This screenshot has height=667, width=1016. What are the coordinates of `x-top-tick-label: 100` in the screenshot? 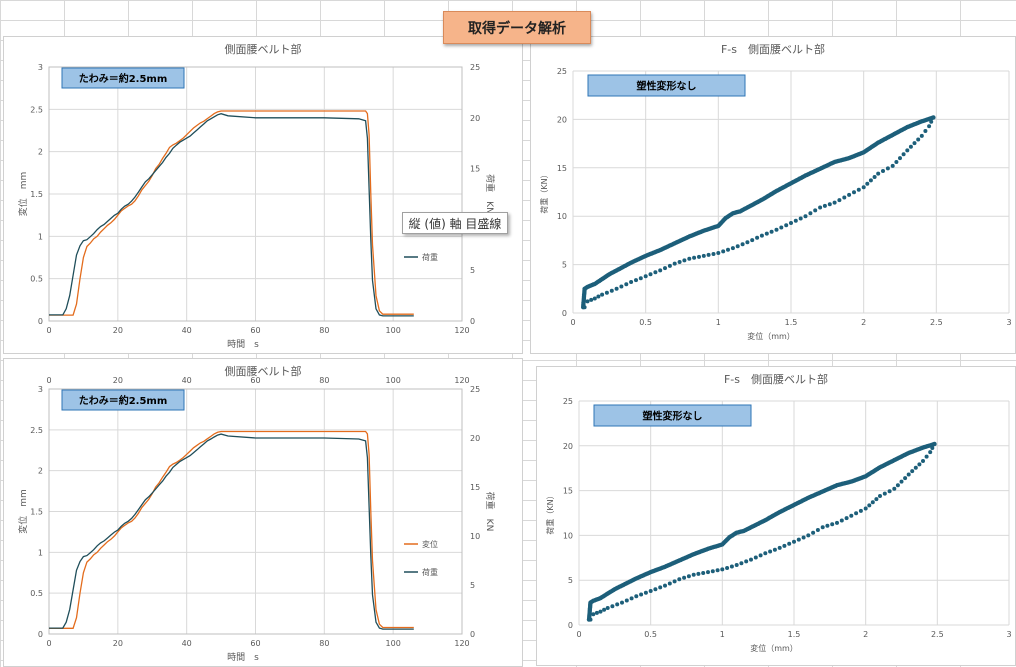 It's located at (393, 380).